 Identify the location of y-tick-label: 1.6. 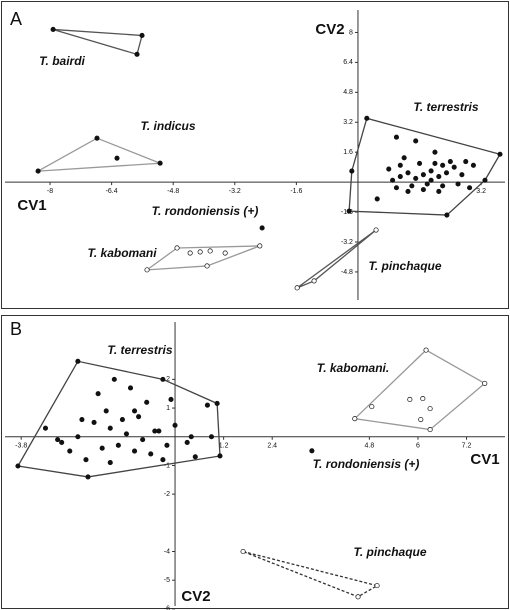
(348, 152).